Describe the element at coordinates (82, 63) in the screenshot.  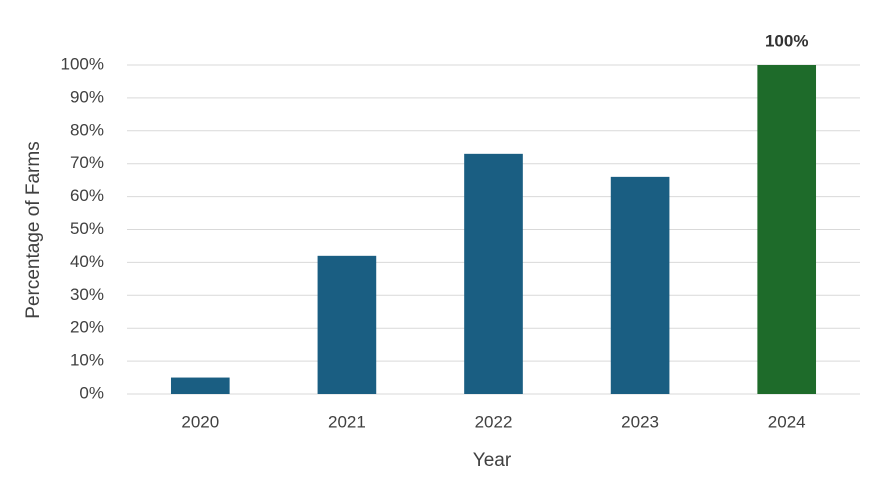
I see `y-tick-label: 100%` at that location.